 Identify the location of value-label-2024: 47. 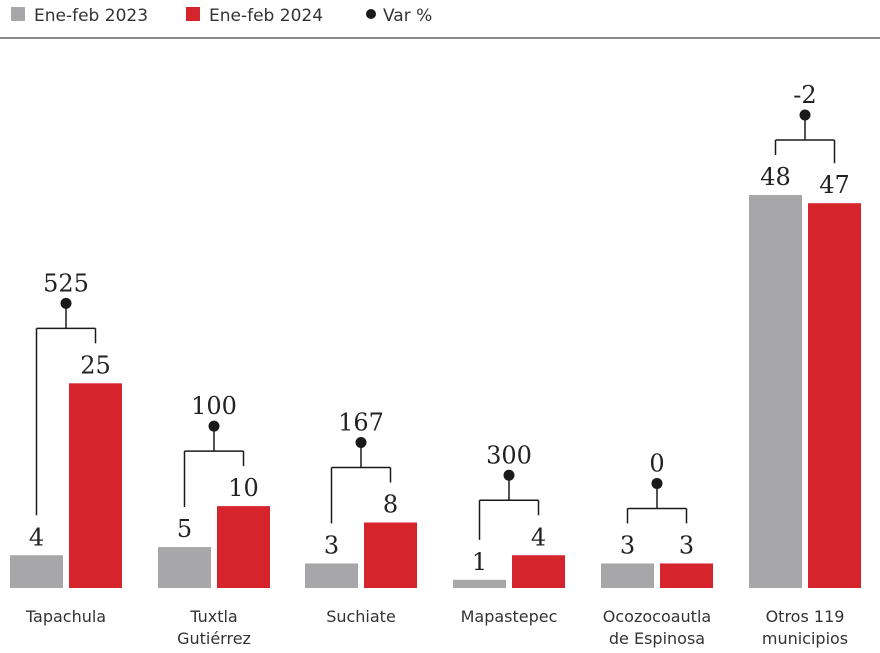
(834, 185).